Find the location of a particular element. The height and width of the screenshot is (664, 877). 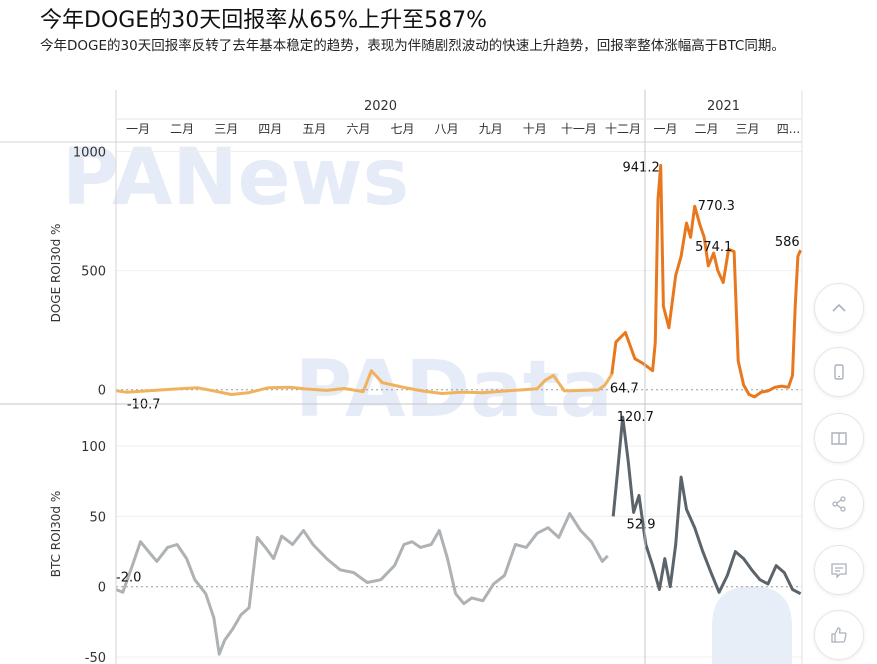

y-tick-label: 500 is located at coordinates (93, 272).